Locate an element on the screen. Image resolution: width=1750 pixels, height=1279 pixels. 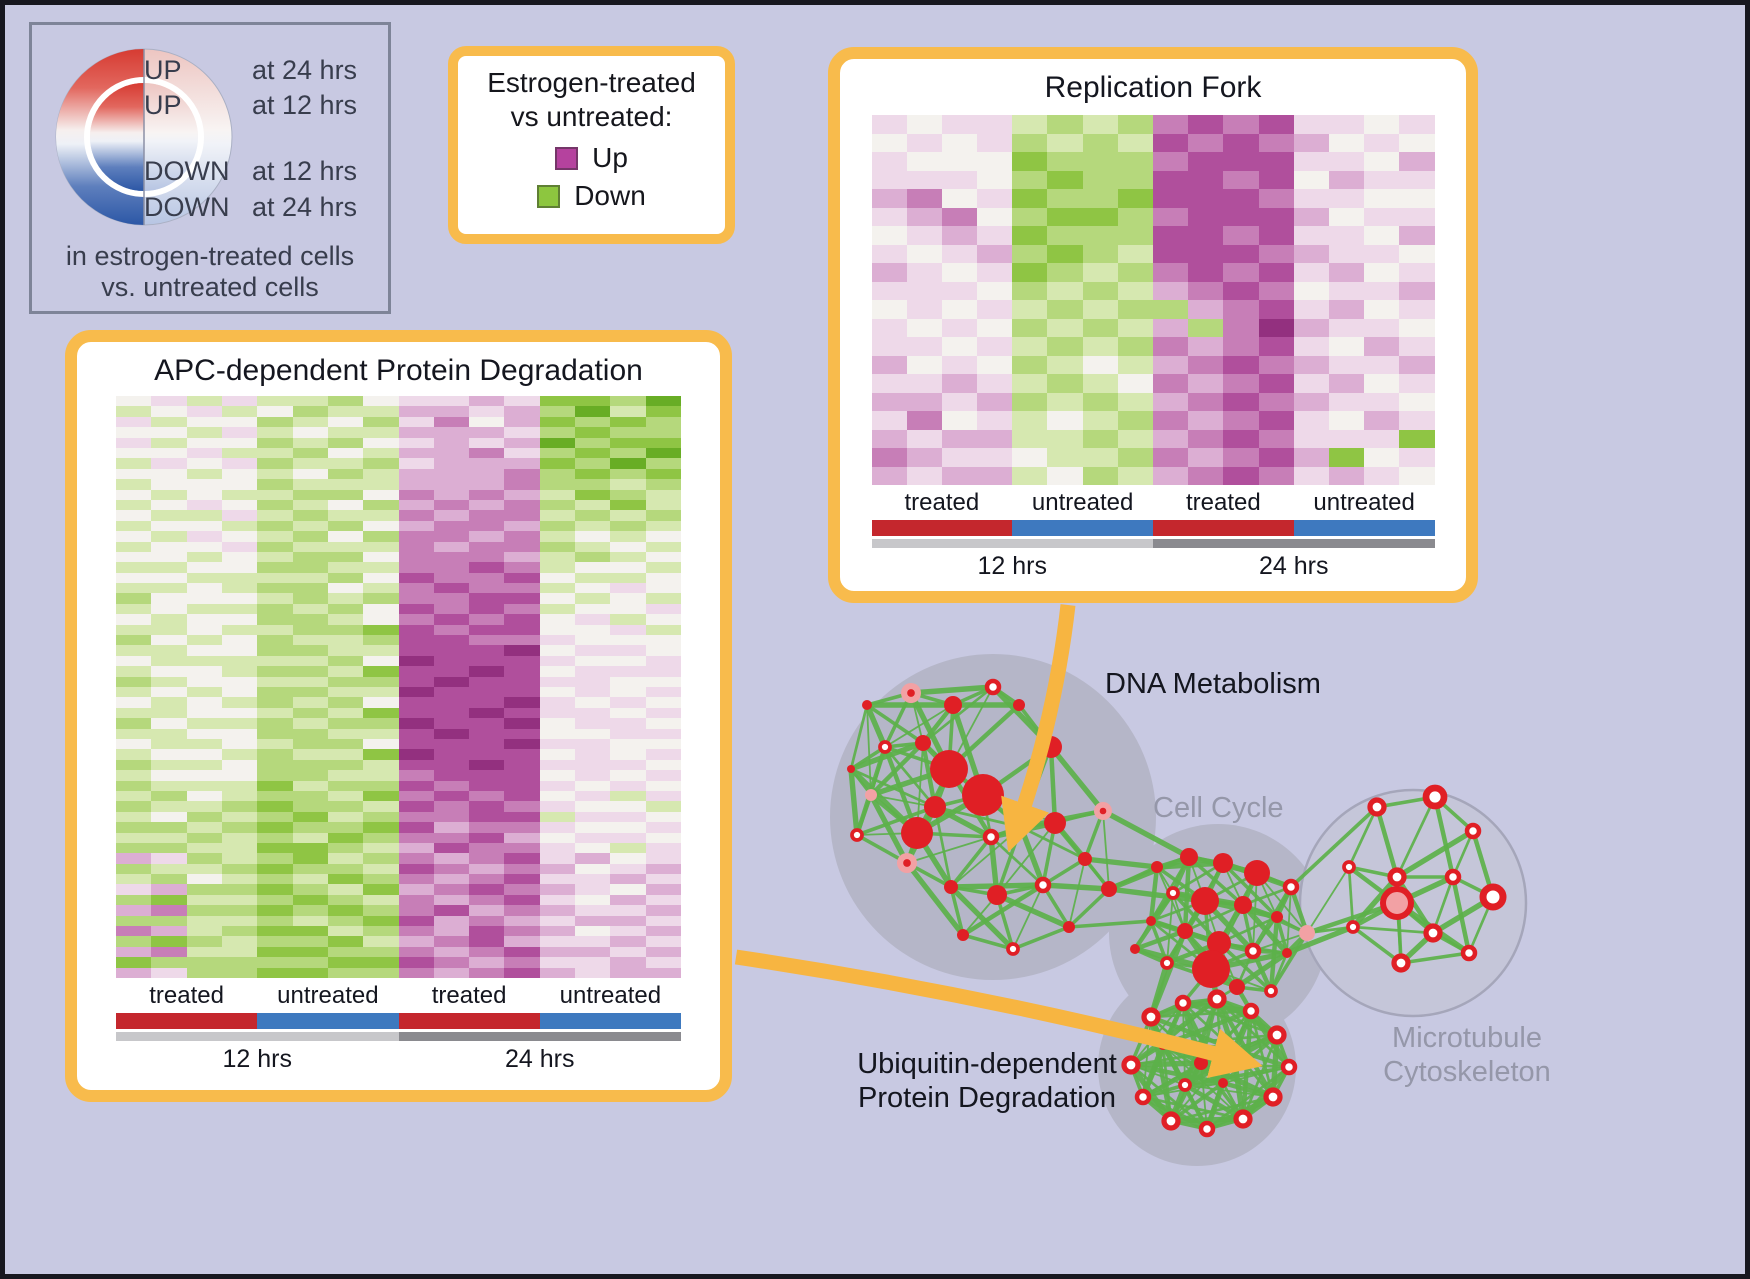
network-node is located at coordinates (1103, 811).